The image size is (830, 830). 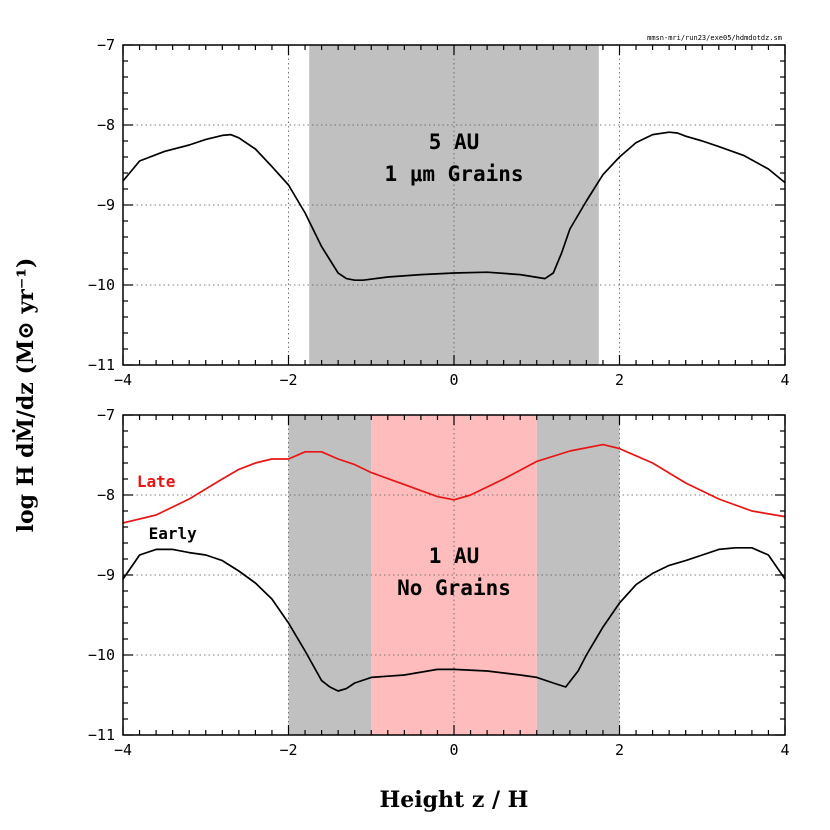 What do you see at coordinates (454, 206) in the screenshot?
I see `series-line` at bounding box center [454, 206].